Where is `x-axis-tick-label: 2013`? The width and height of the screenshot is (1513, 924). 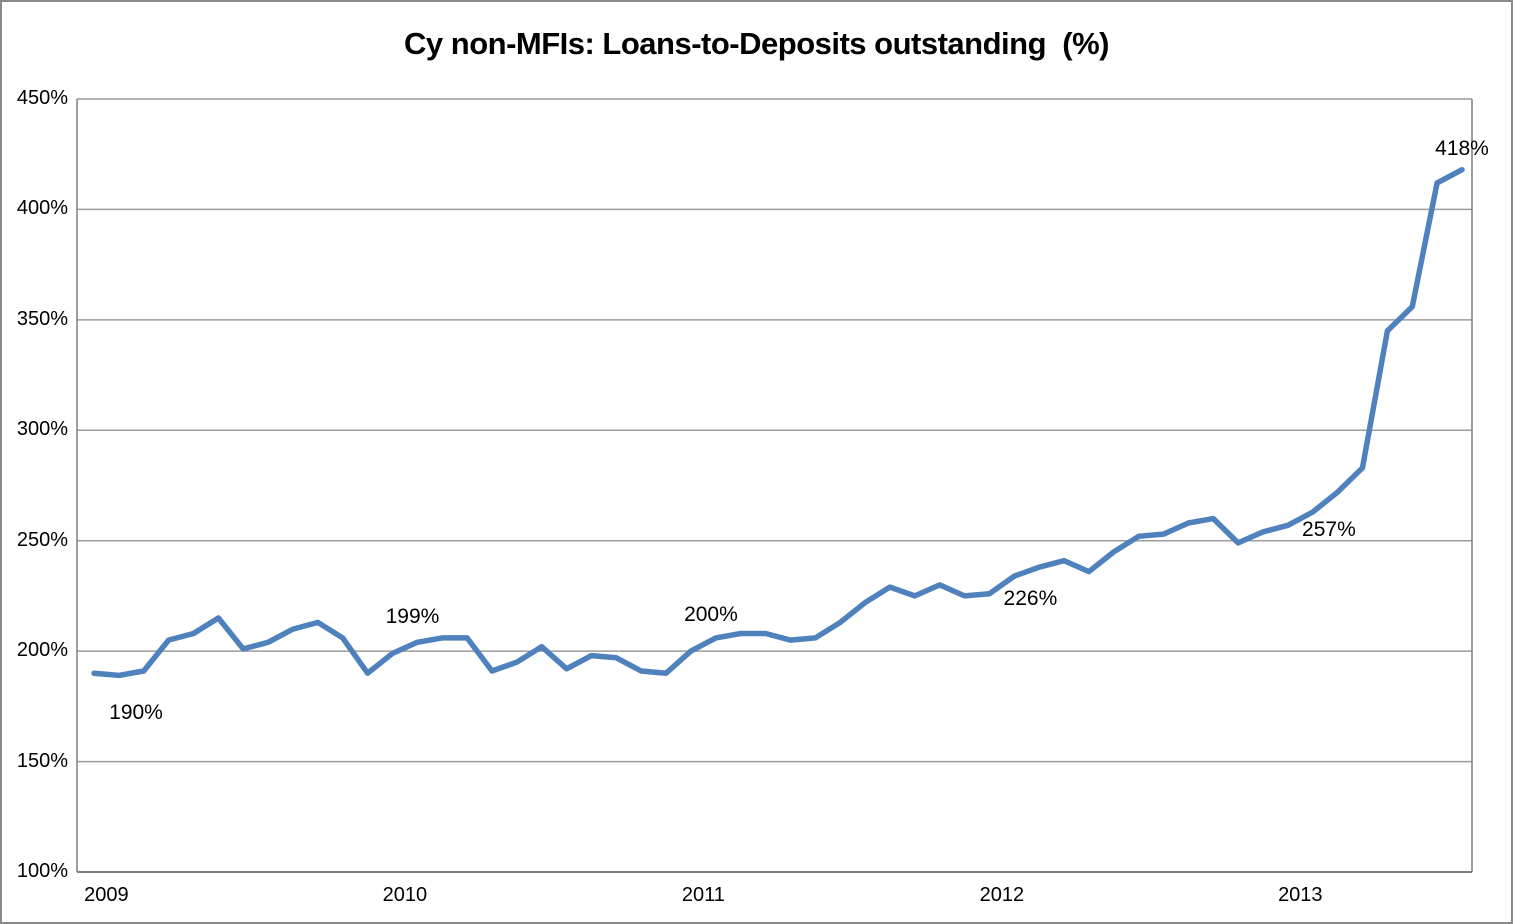 x-axis-tick-label: 2013 is located at coordinates (1300, 895).